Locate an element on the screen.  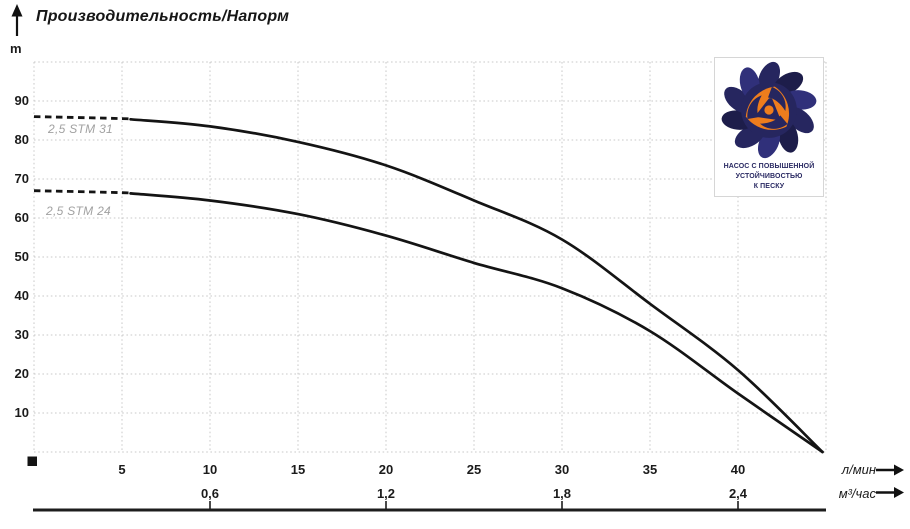
x-axis-tick-label-lmin: 5 is located at coordinates (122, 469).